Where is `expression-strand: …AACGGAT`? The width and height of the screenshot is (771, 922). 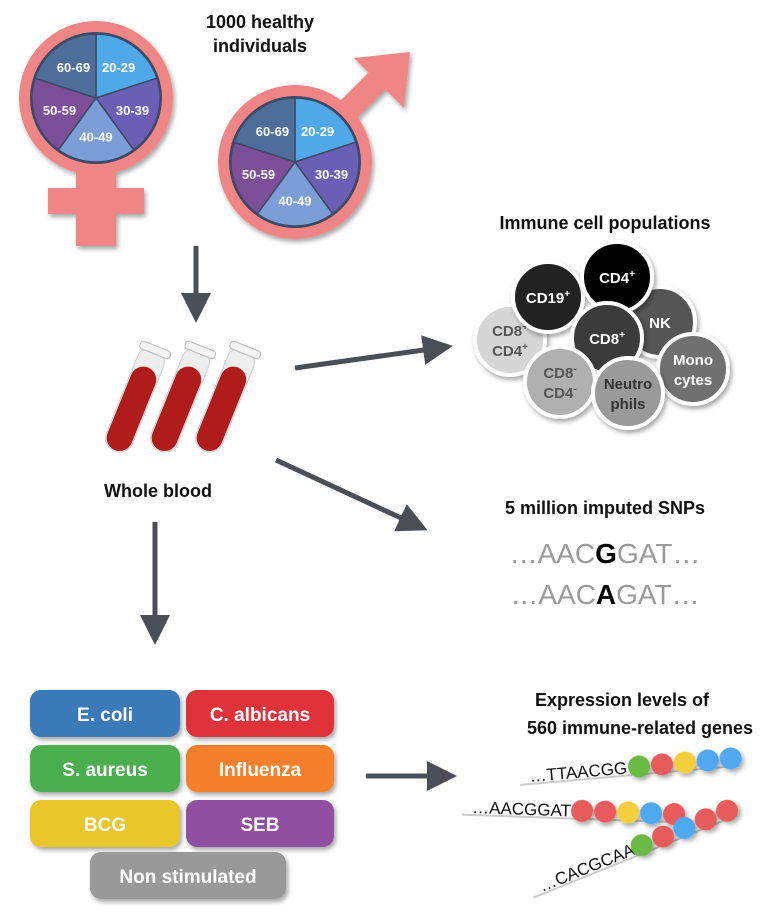 expression-strand: …AACGGAT is located at coordinates (573, 812).